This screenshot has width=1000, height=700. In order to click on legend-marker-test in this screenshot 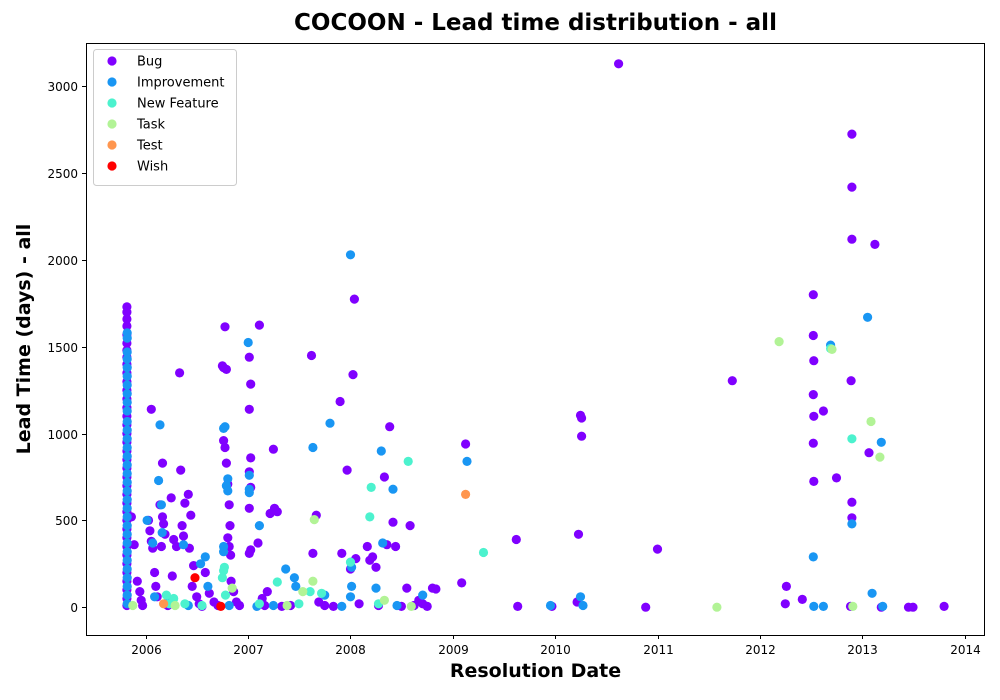, I will do `click(112, 145)`.